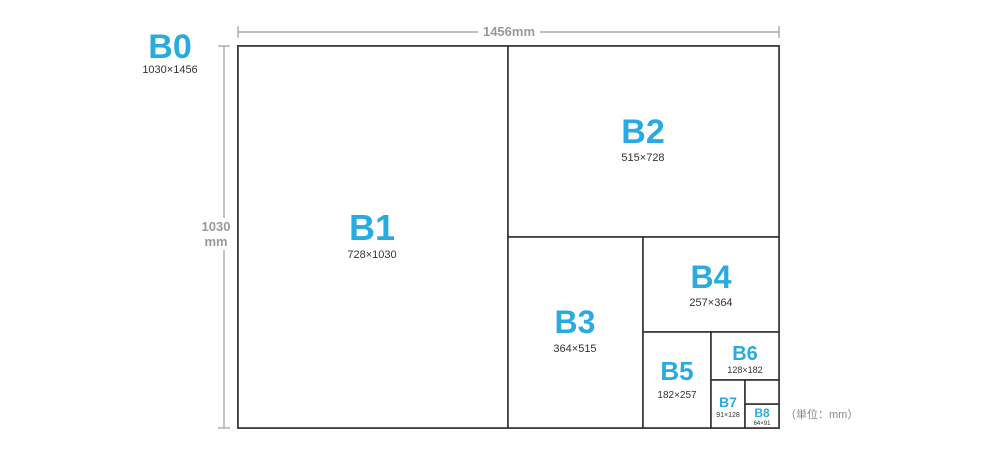 This screenshot has height=449, width=1000. I want to click on b3-label: B3, so click(575, 322).